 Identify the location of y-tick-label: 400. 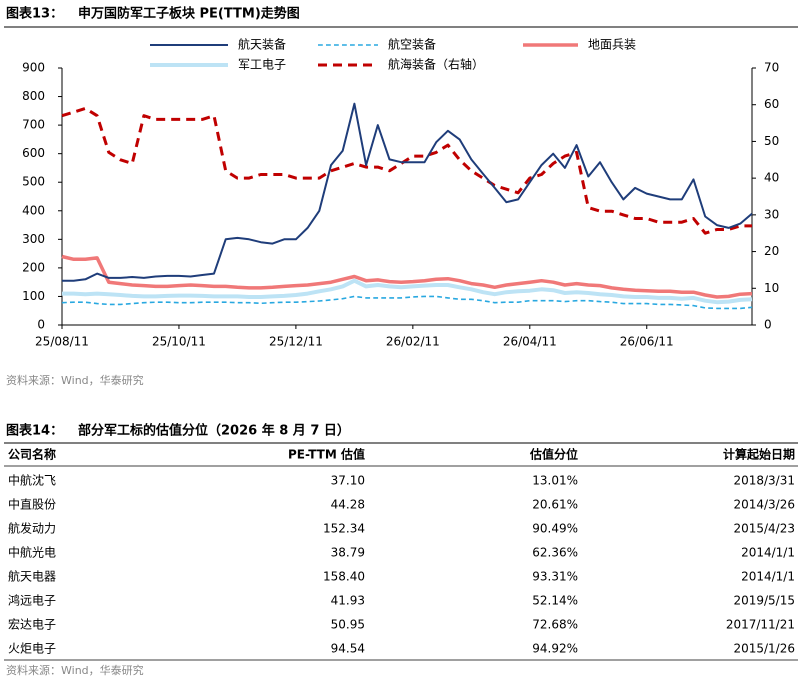
(33, 210).